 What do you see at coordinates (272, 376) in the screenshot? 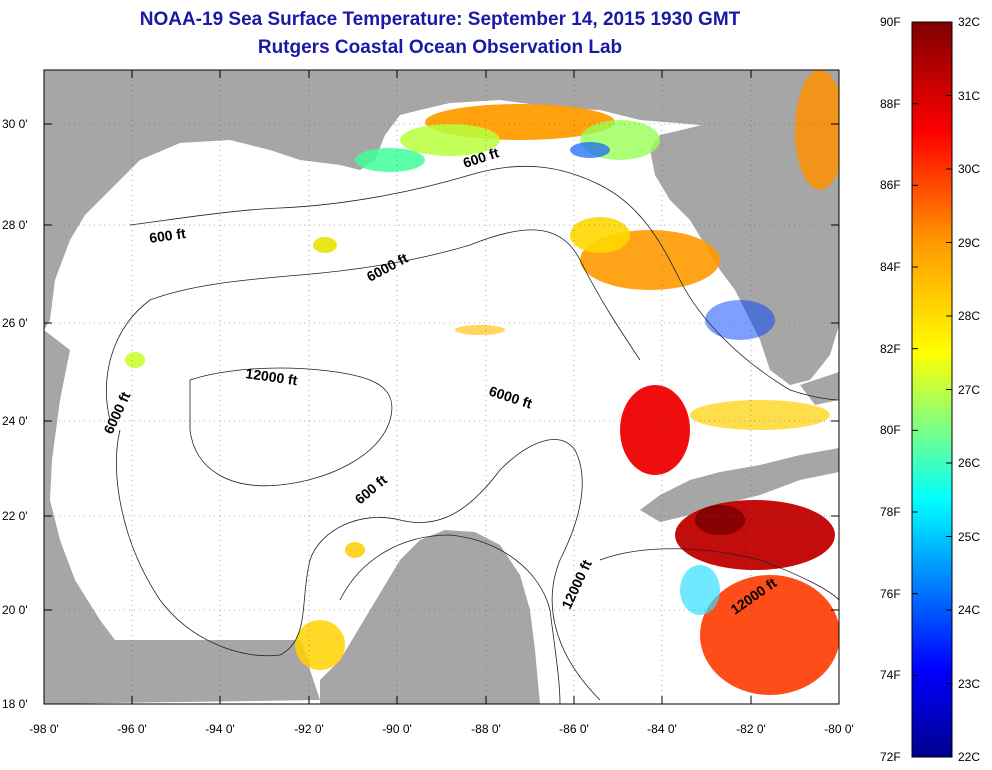
I see `contour-label: 12000 ft` at bounding box center [272, 376].